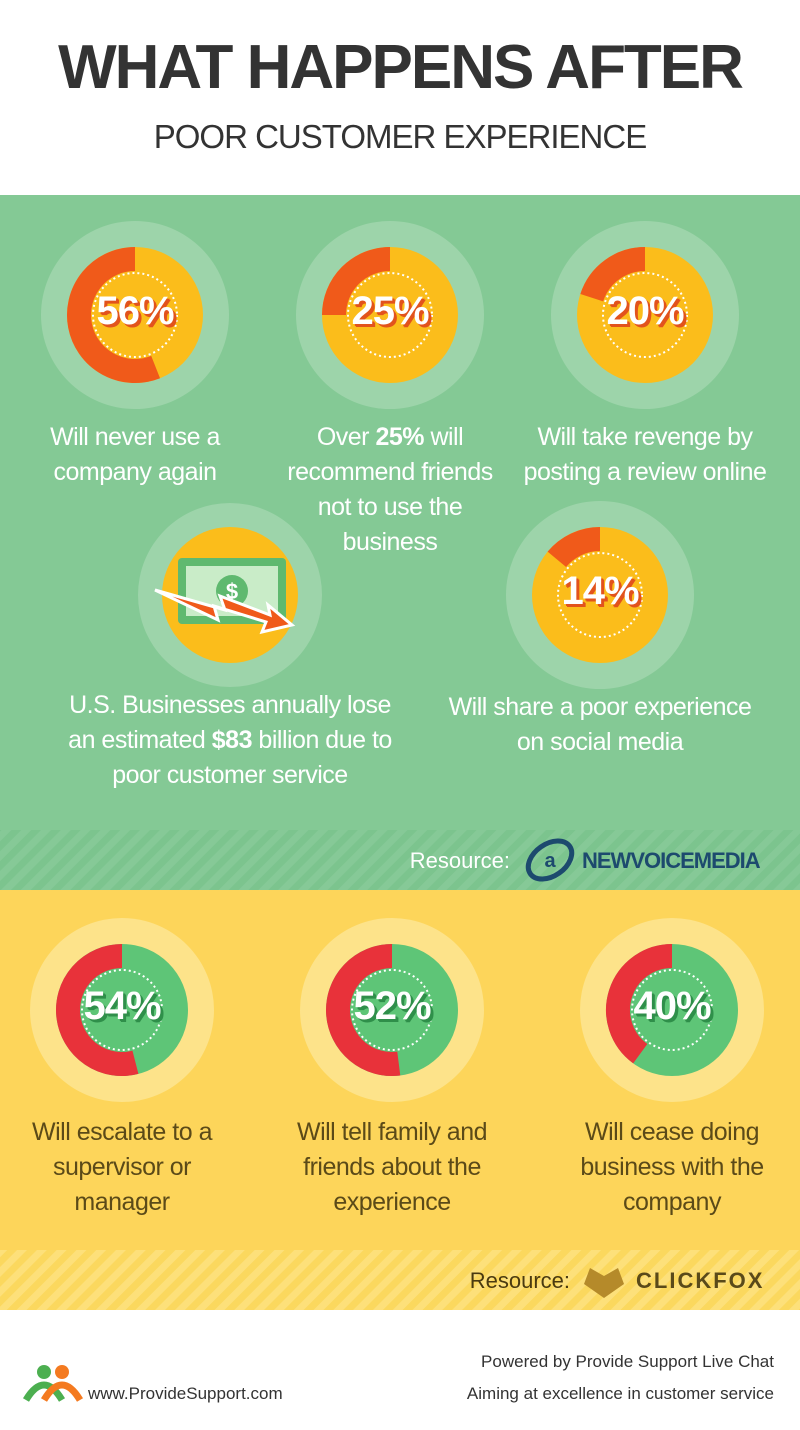  I want to click on resource-name: NEWVOICEMEDIA, so click(671, 860).